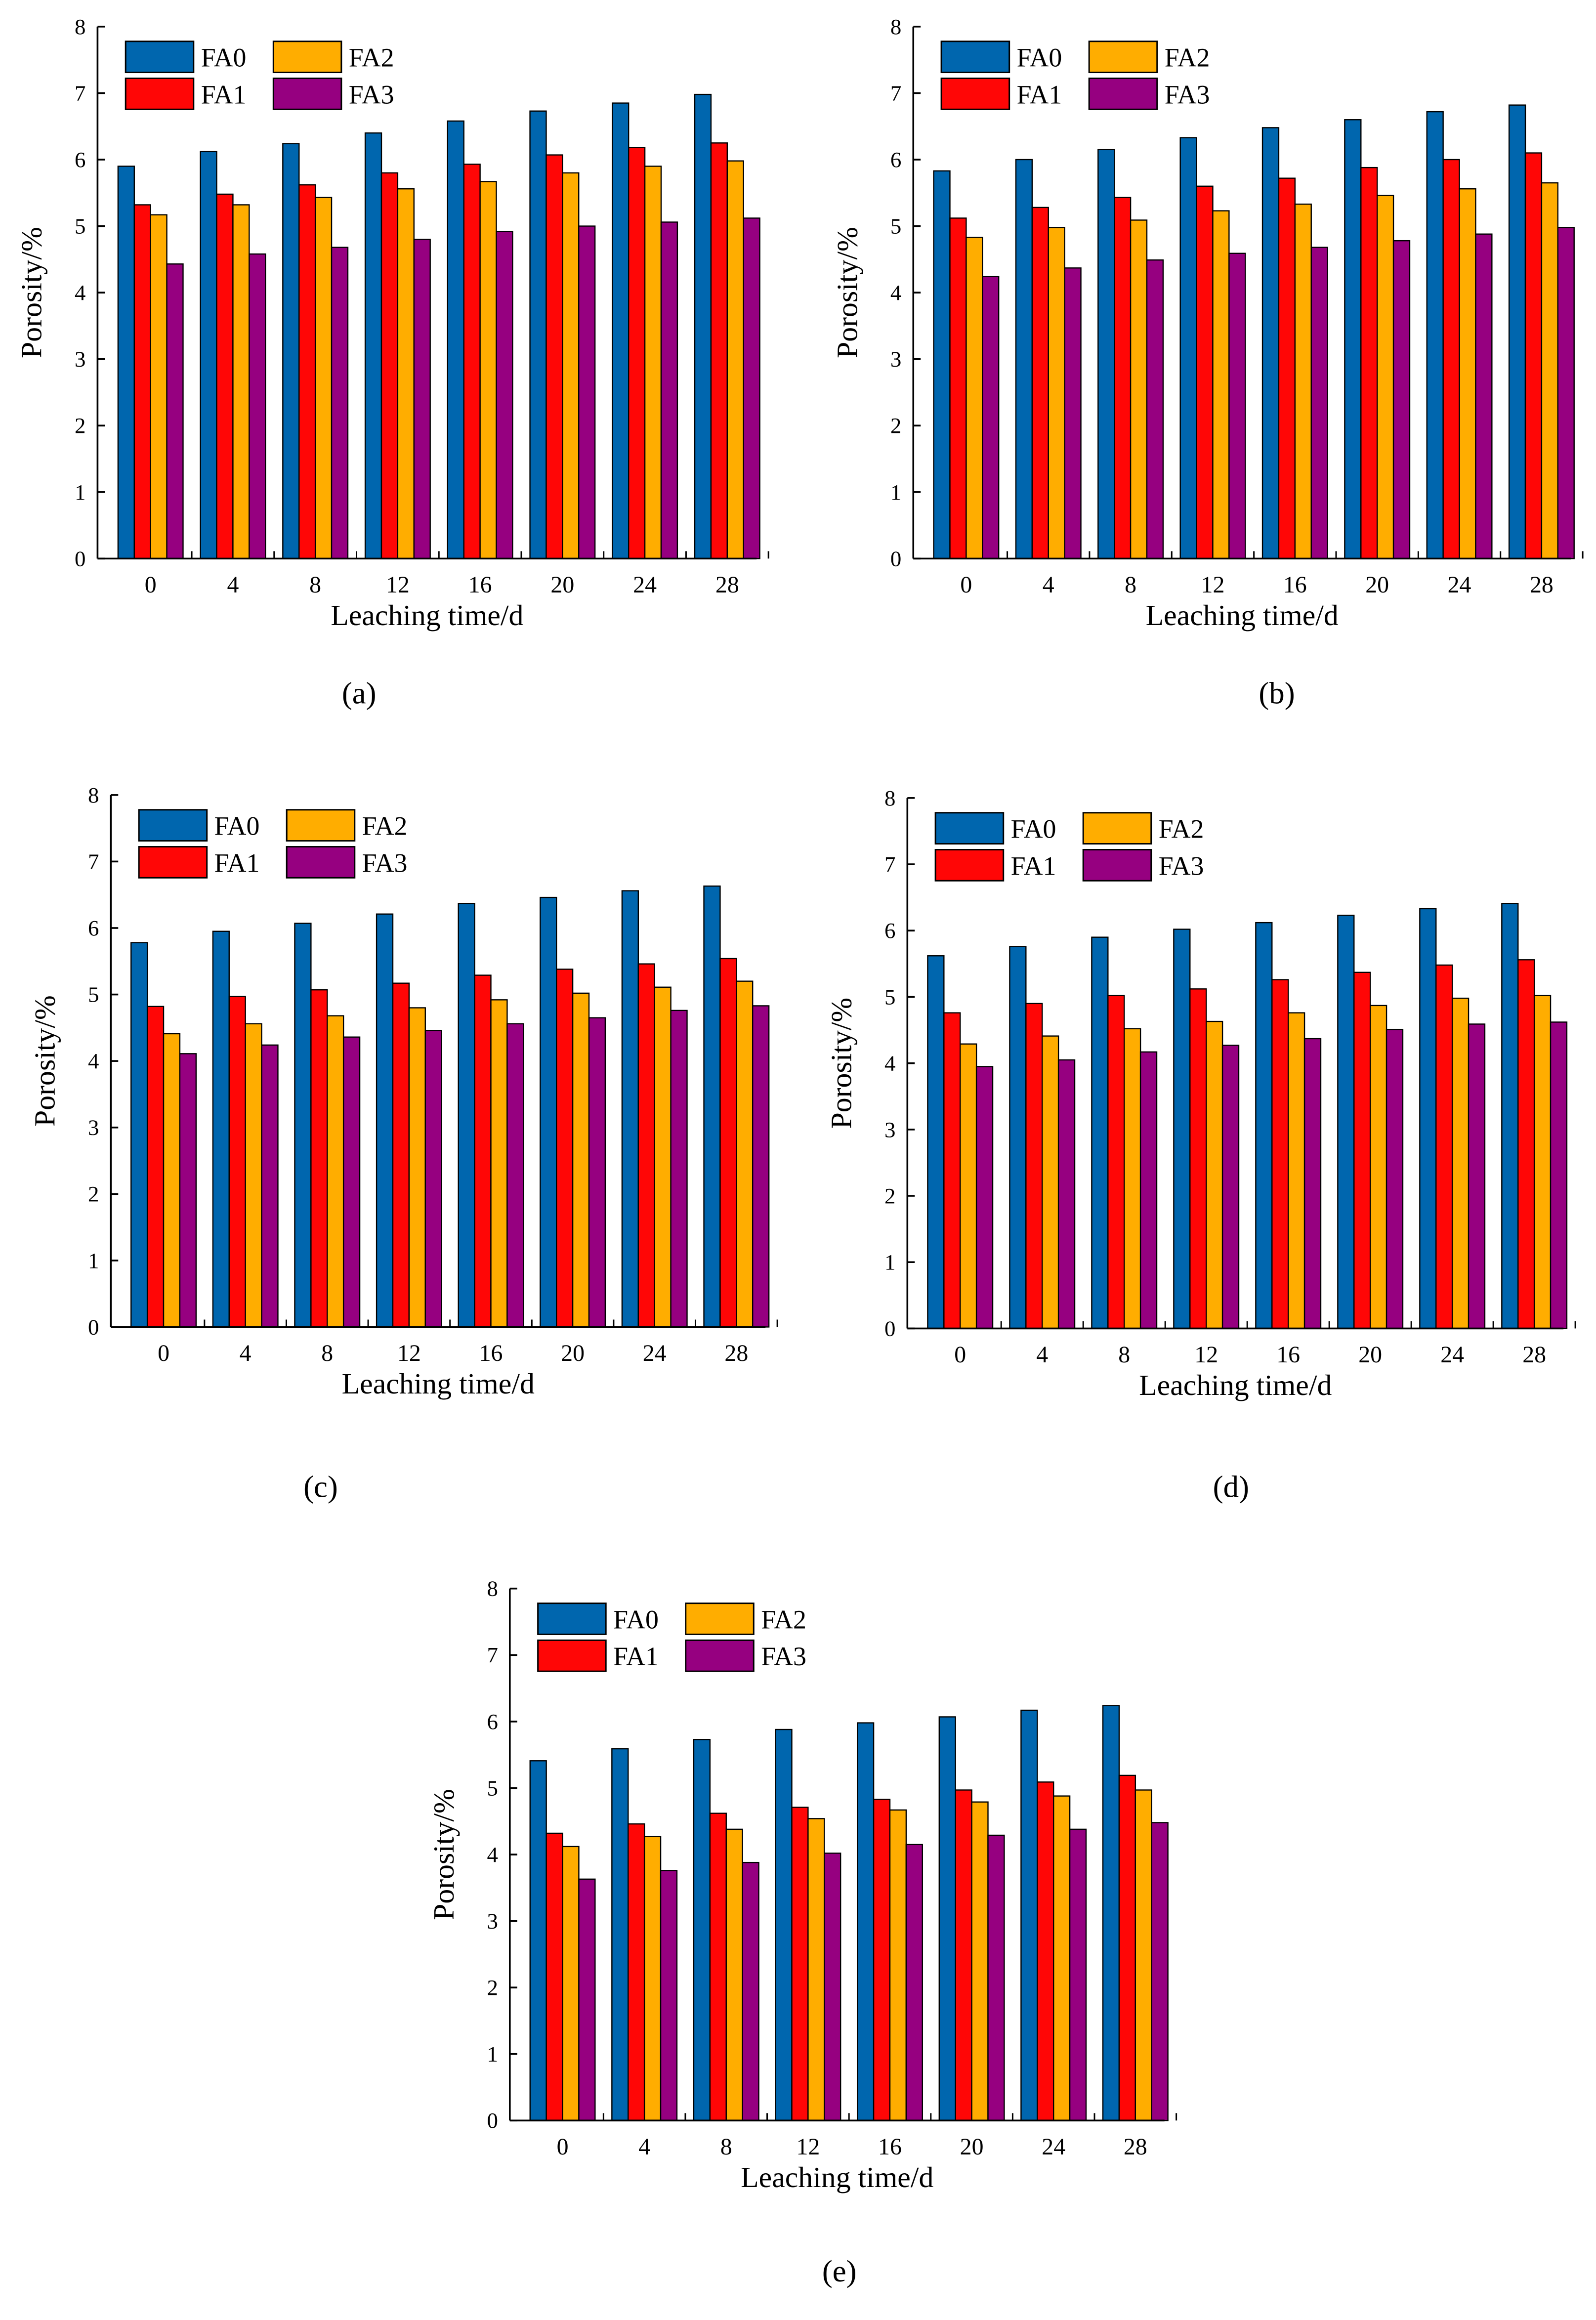 The width and height of the screenshot is (1596, 2320). What do you see at coordinates (163, 1353) in the screenshot?
I see `x-tick-label: 0` at bounding box center [163, 1353].